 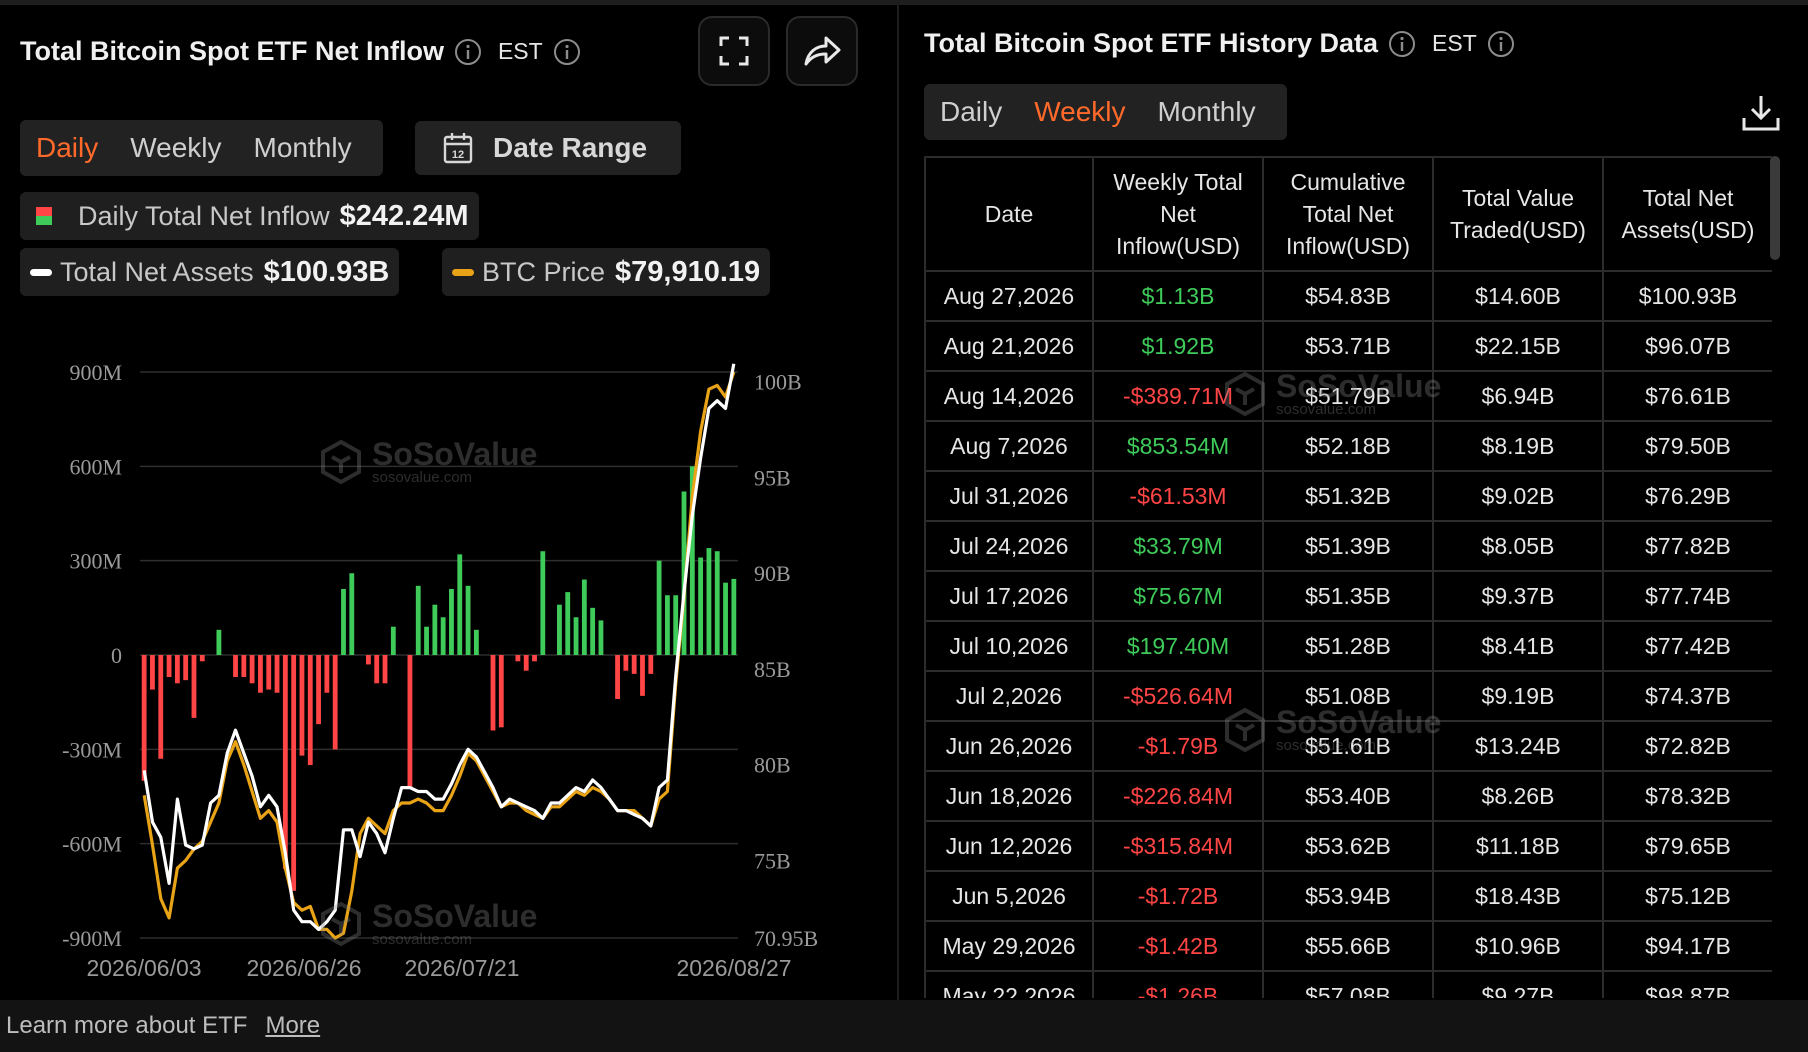 I want to click on legend-btc-value: $79,910.19, so click(x=688, y=271).